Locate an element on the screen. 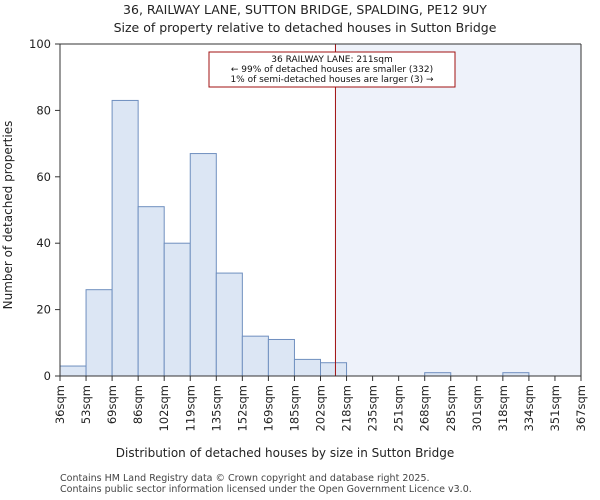 The height and width of the screenshot is (500, 600). annotation-border is located at coordinates (332, 69).